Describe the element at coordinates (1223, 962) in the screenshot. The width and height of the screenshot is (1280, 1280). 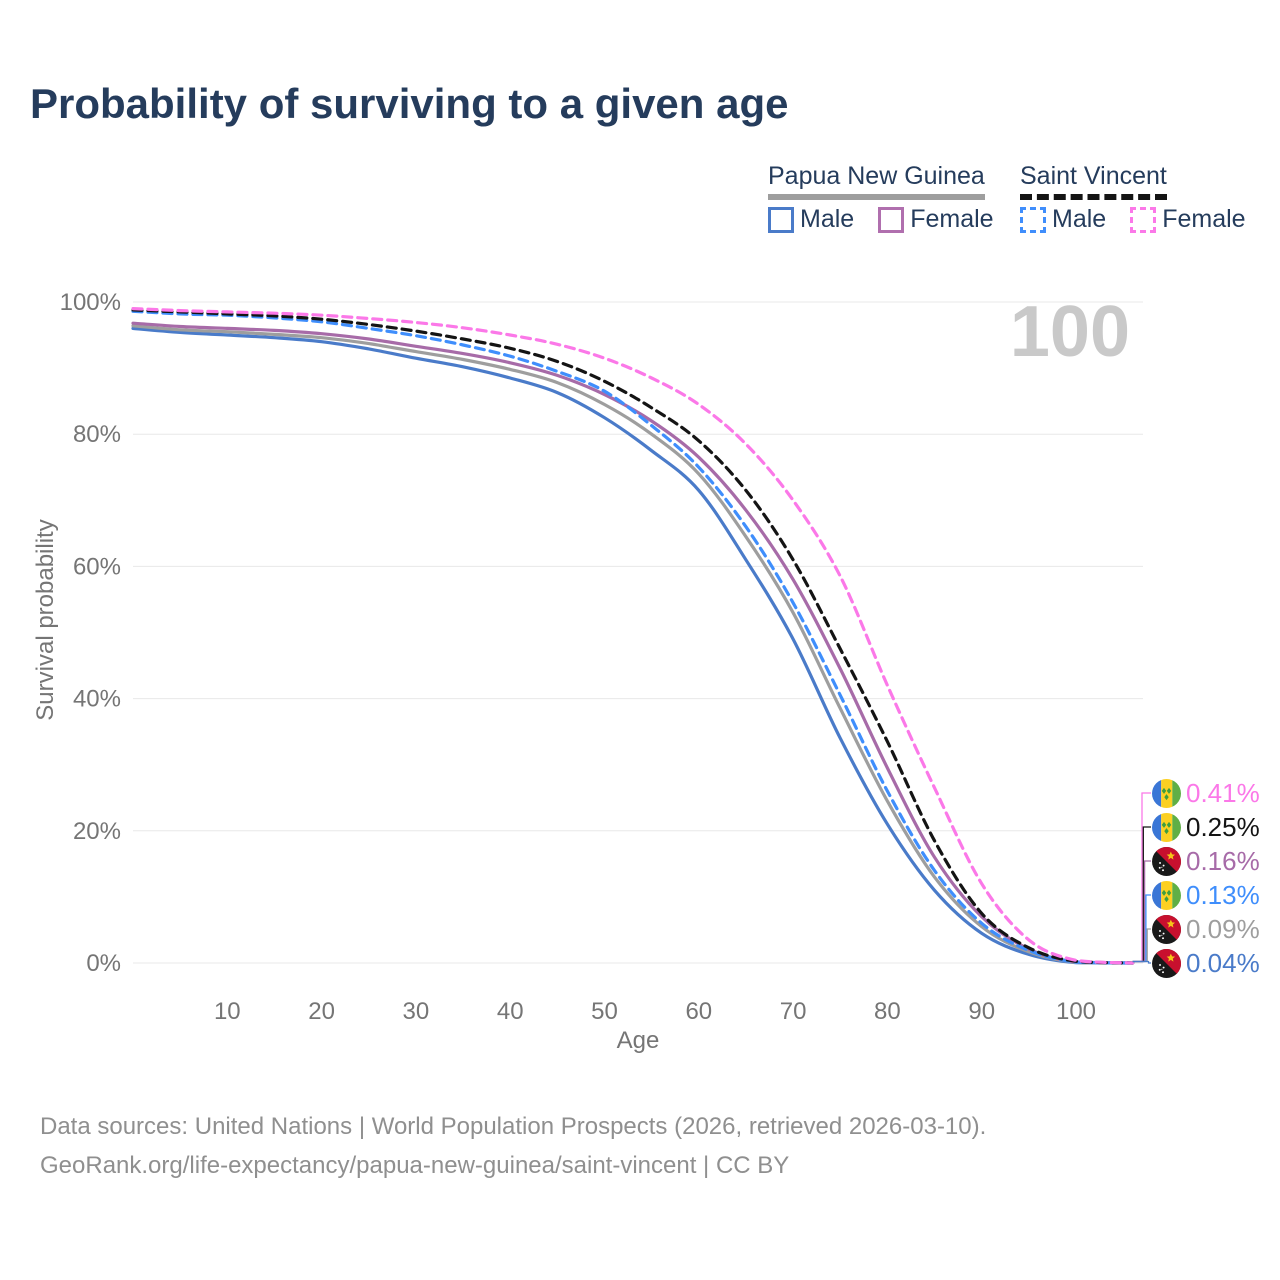
I see `end-value-png_male: 0.04%` at that location.